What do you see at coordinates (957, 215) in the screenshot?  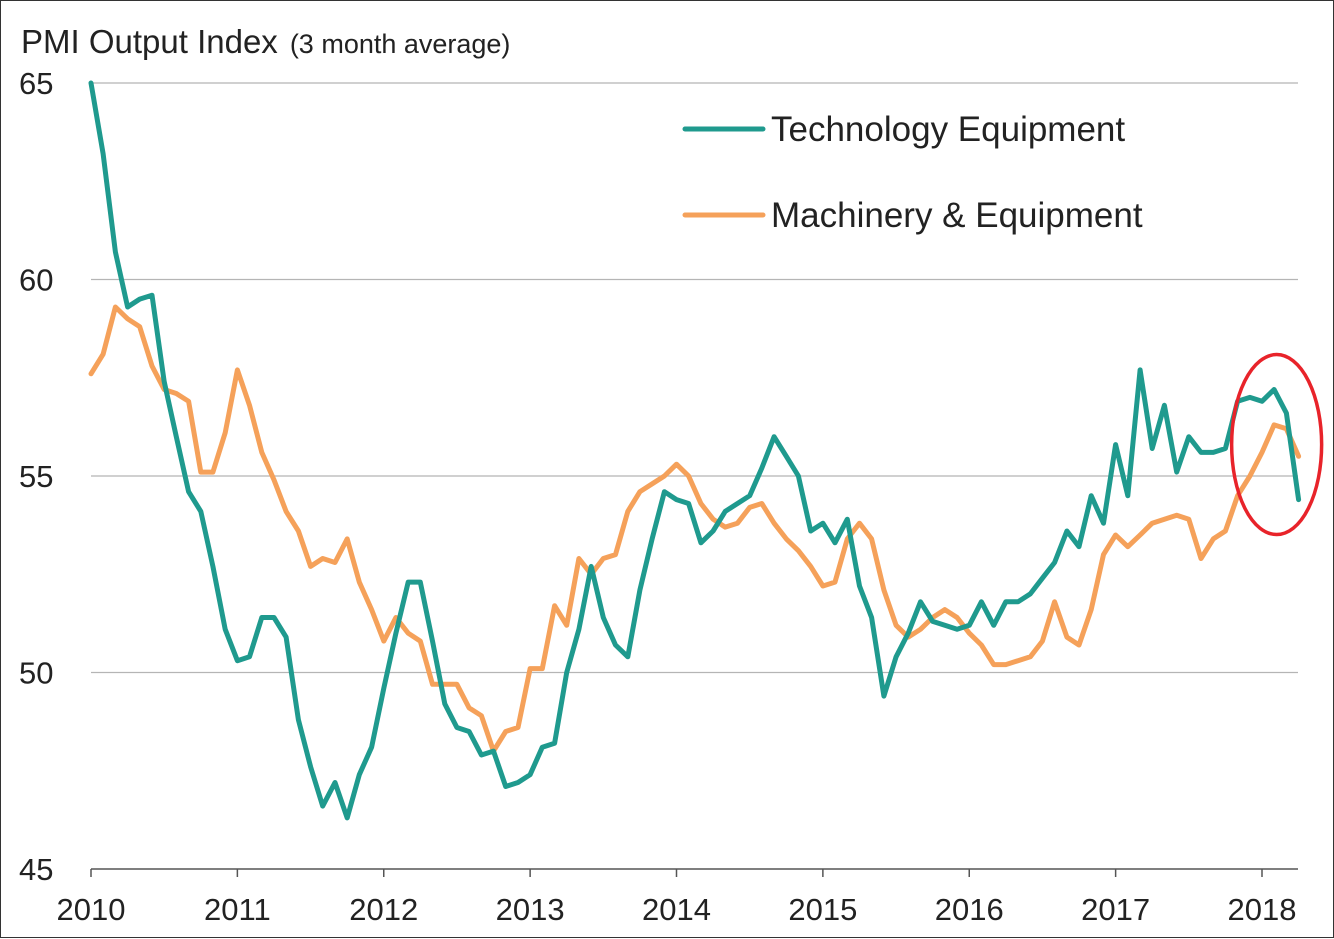 I see `legend-label-machinery-equipment: Machinery & Equipment` at bounding box center [957, 215].